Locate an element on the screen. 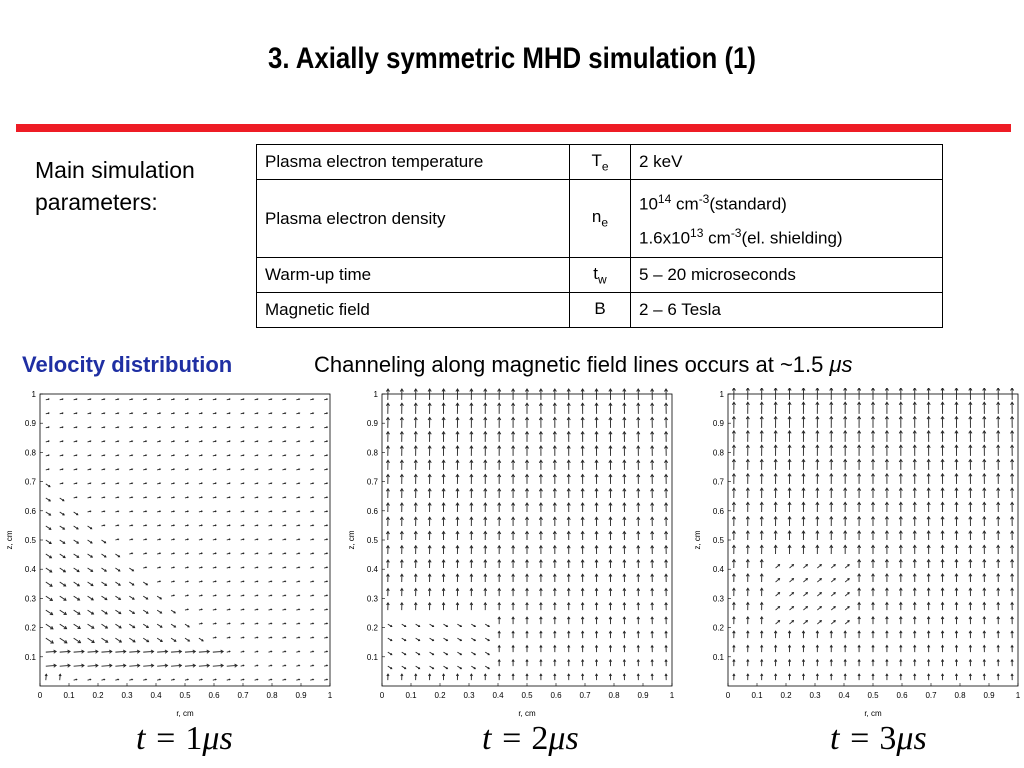 The height and width of the screenshot is (768, 1024). x-tick-label: 0.8 is located at coordinates (272, 695).